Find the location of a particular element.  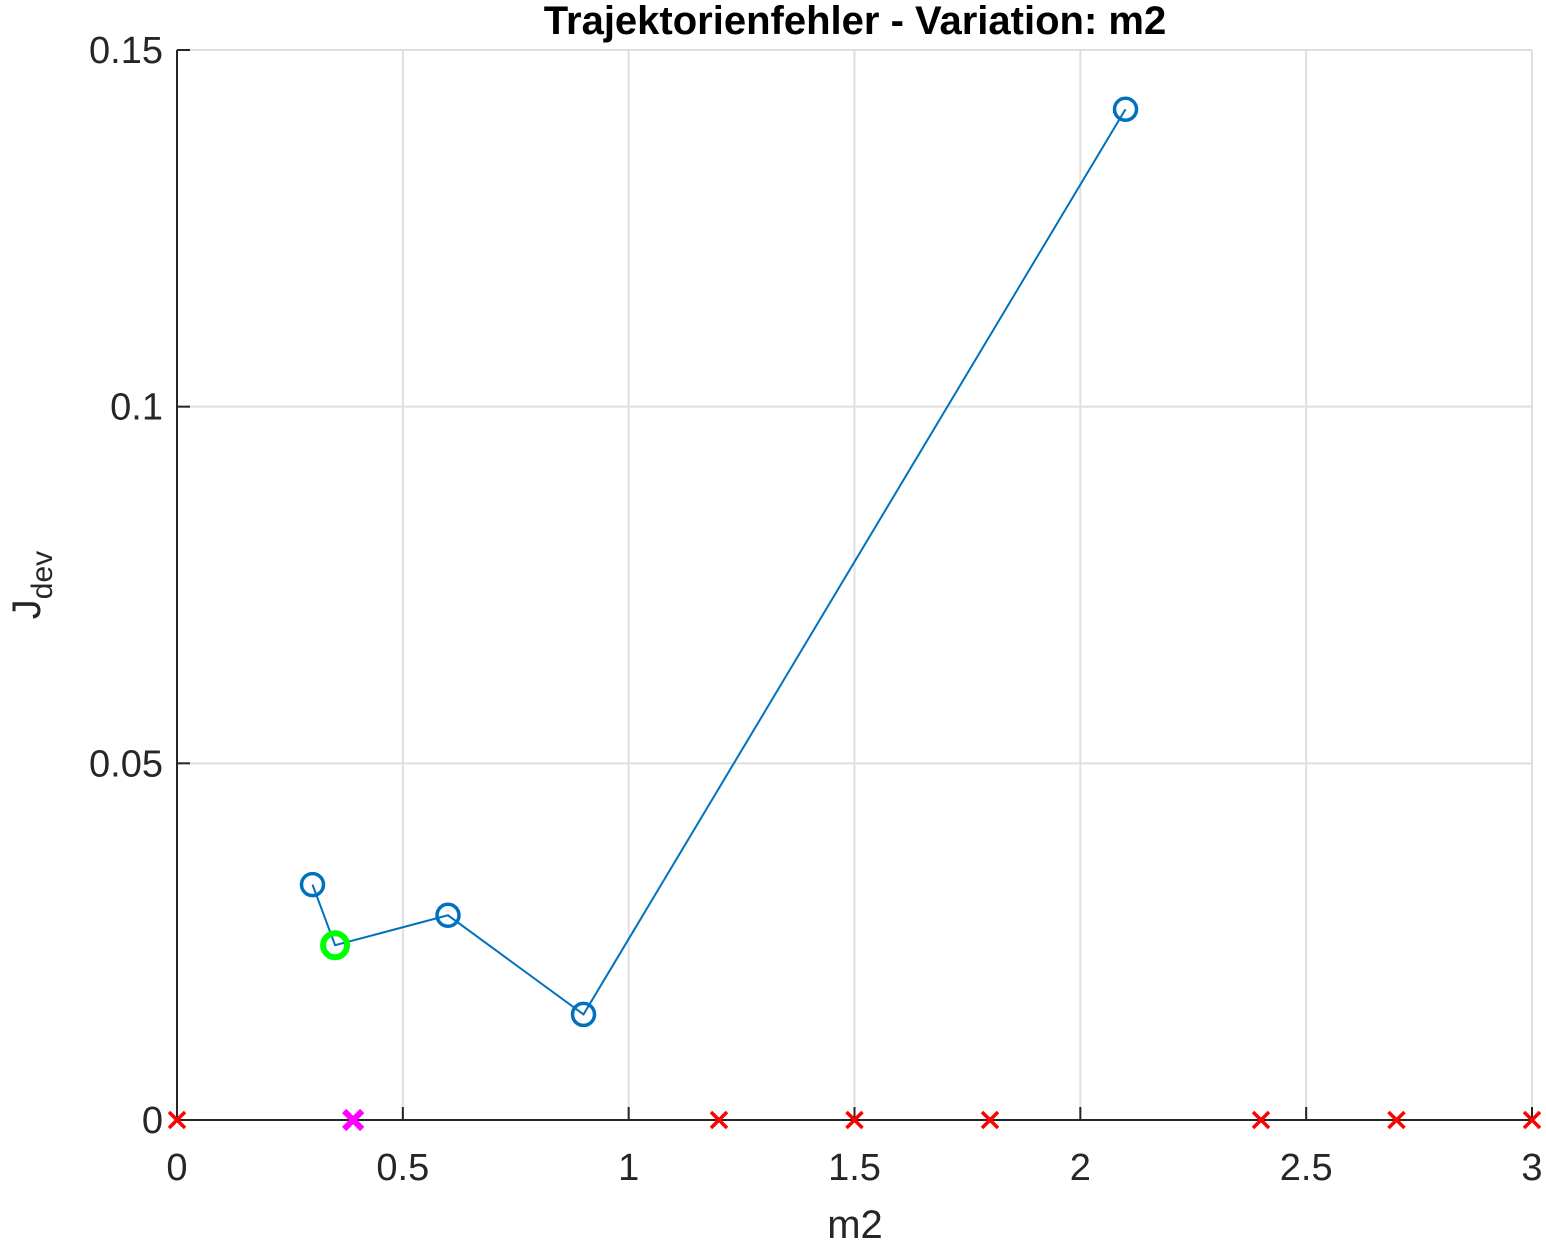

reference-point-stroke is located at coordinates (353, 1120).